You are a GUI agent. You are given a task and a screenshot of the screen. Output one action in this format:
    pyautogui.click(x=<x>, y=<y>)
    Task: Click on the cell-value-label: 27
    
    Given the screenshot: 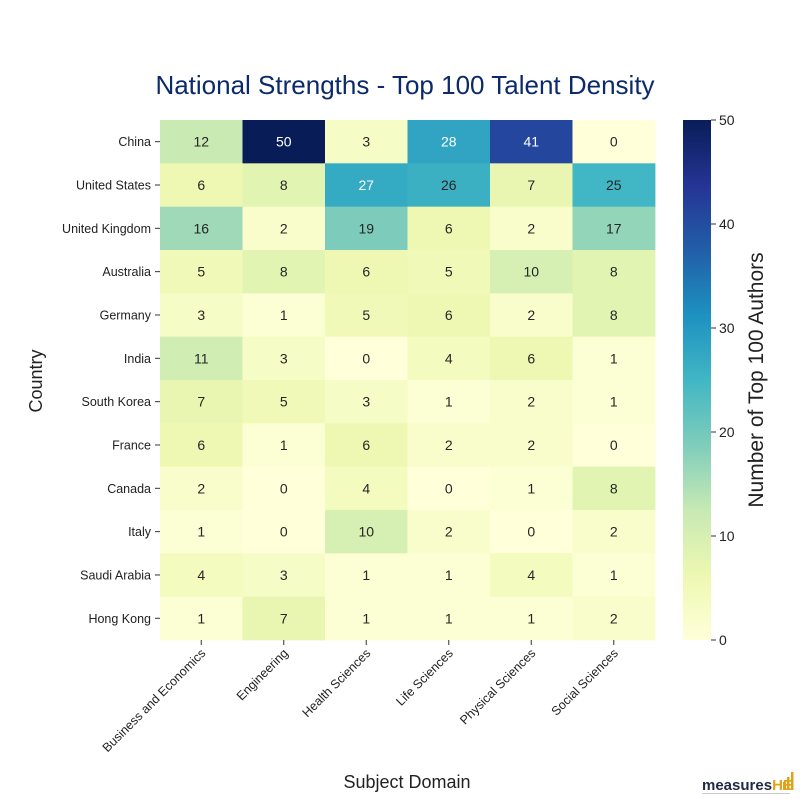 What is the action you would take?
    pyautogui.click(x=366, y=185)
    